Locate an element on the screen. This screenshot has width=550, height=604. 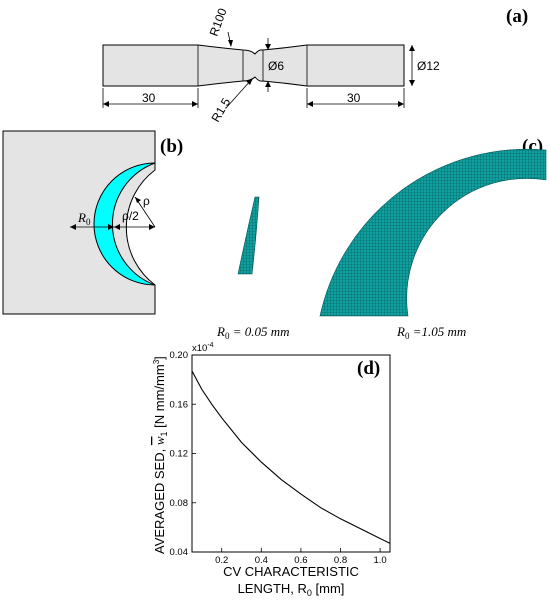
rho-half-arrowhead-r is located at coordinates (152, 227).